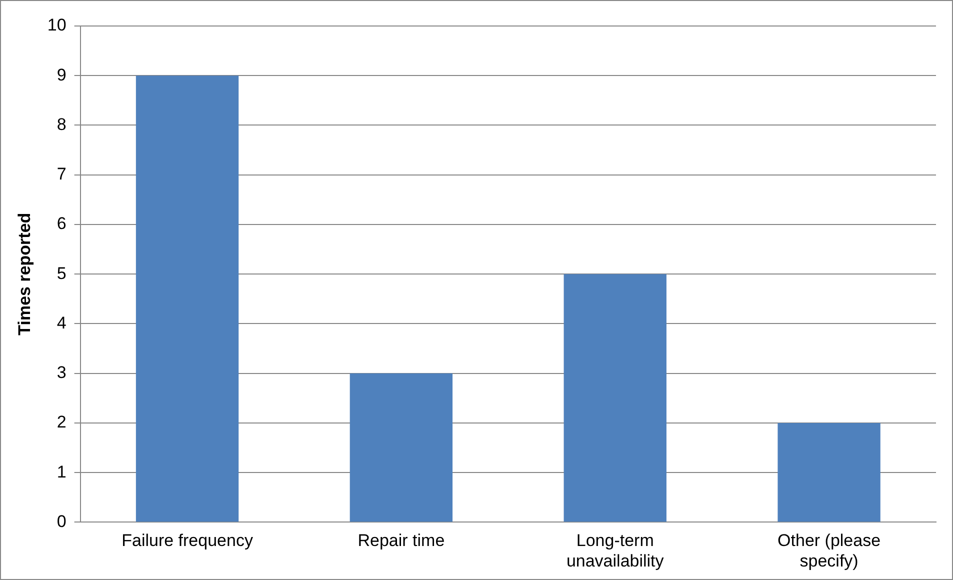 Image resolution: width=953 pixels, height=580 pixels. Describe the element at coordinates (401, 540) in the screenshot. I see `x-tick-label: Repair time` at that location.